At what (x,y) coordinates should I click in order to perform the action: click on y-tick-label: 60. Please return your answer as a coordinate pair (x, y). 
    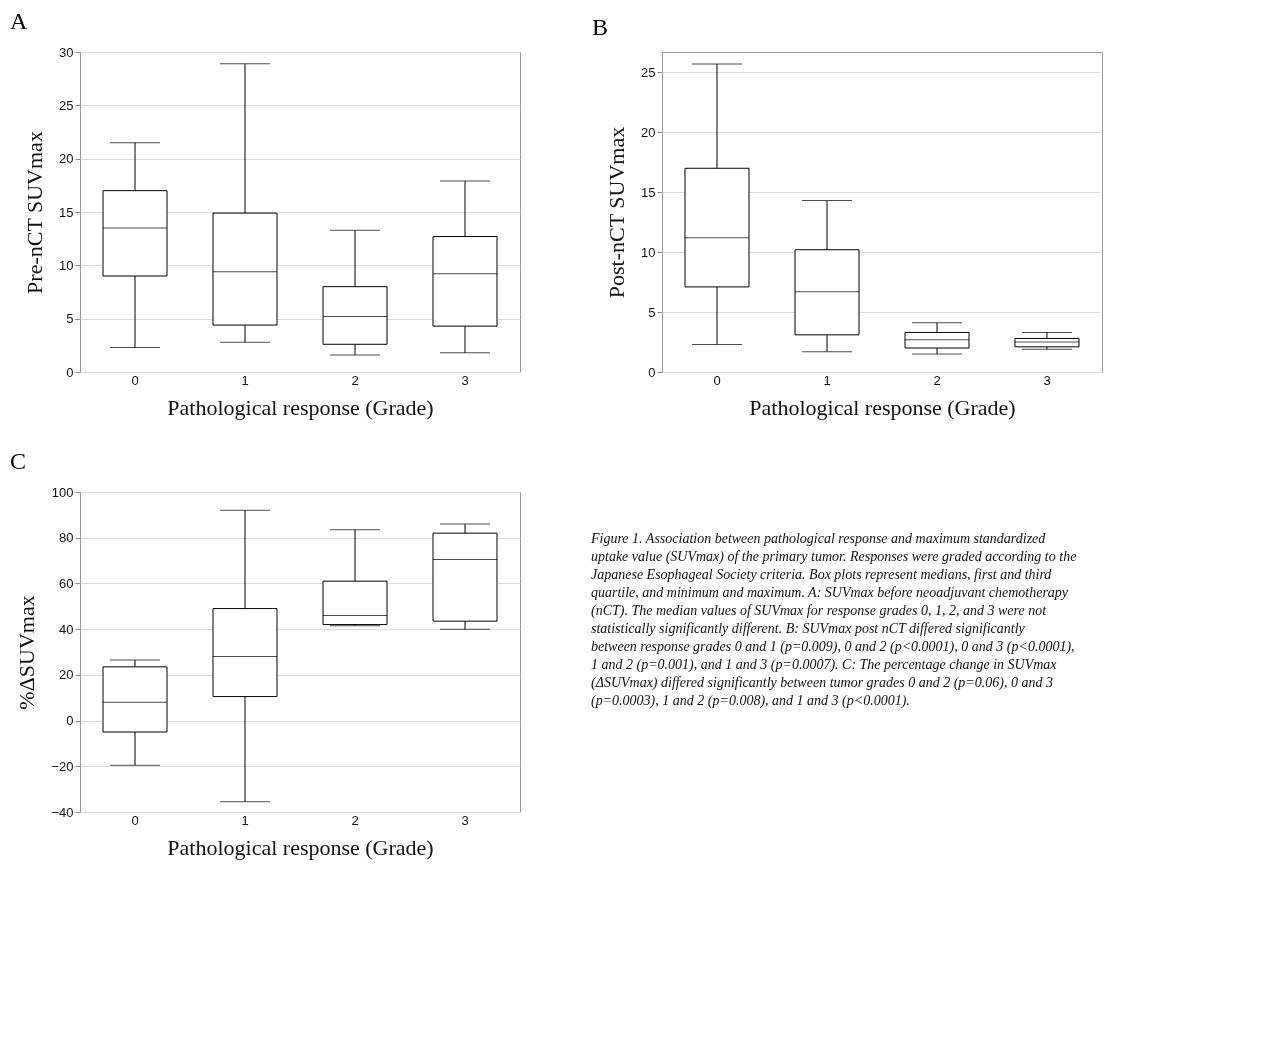
    Looking at the image, I should click on (66, 583).